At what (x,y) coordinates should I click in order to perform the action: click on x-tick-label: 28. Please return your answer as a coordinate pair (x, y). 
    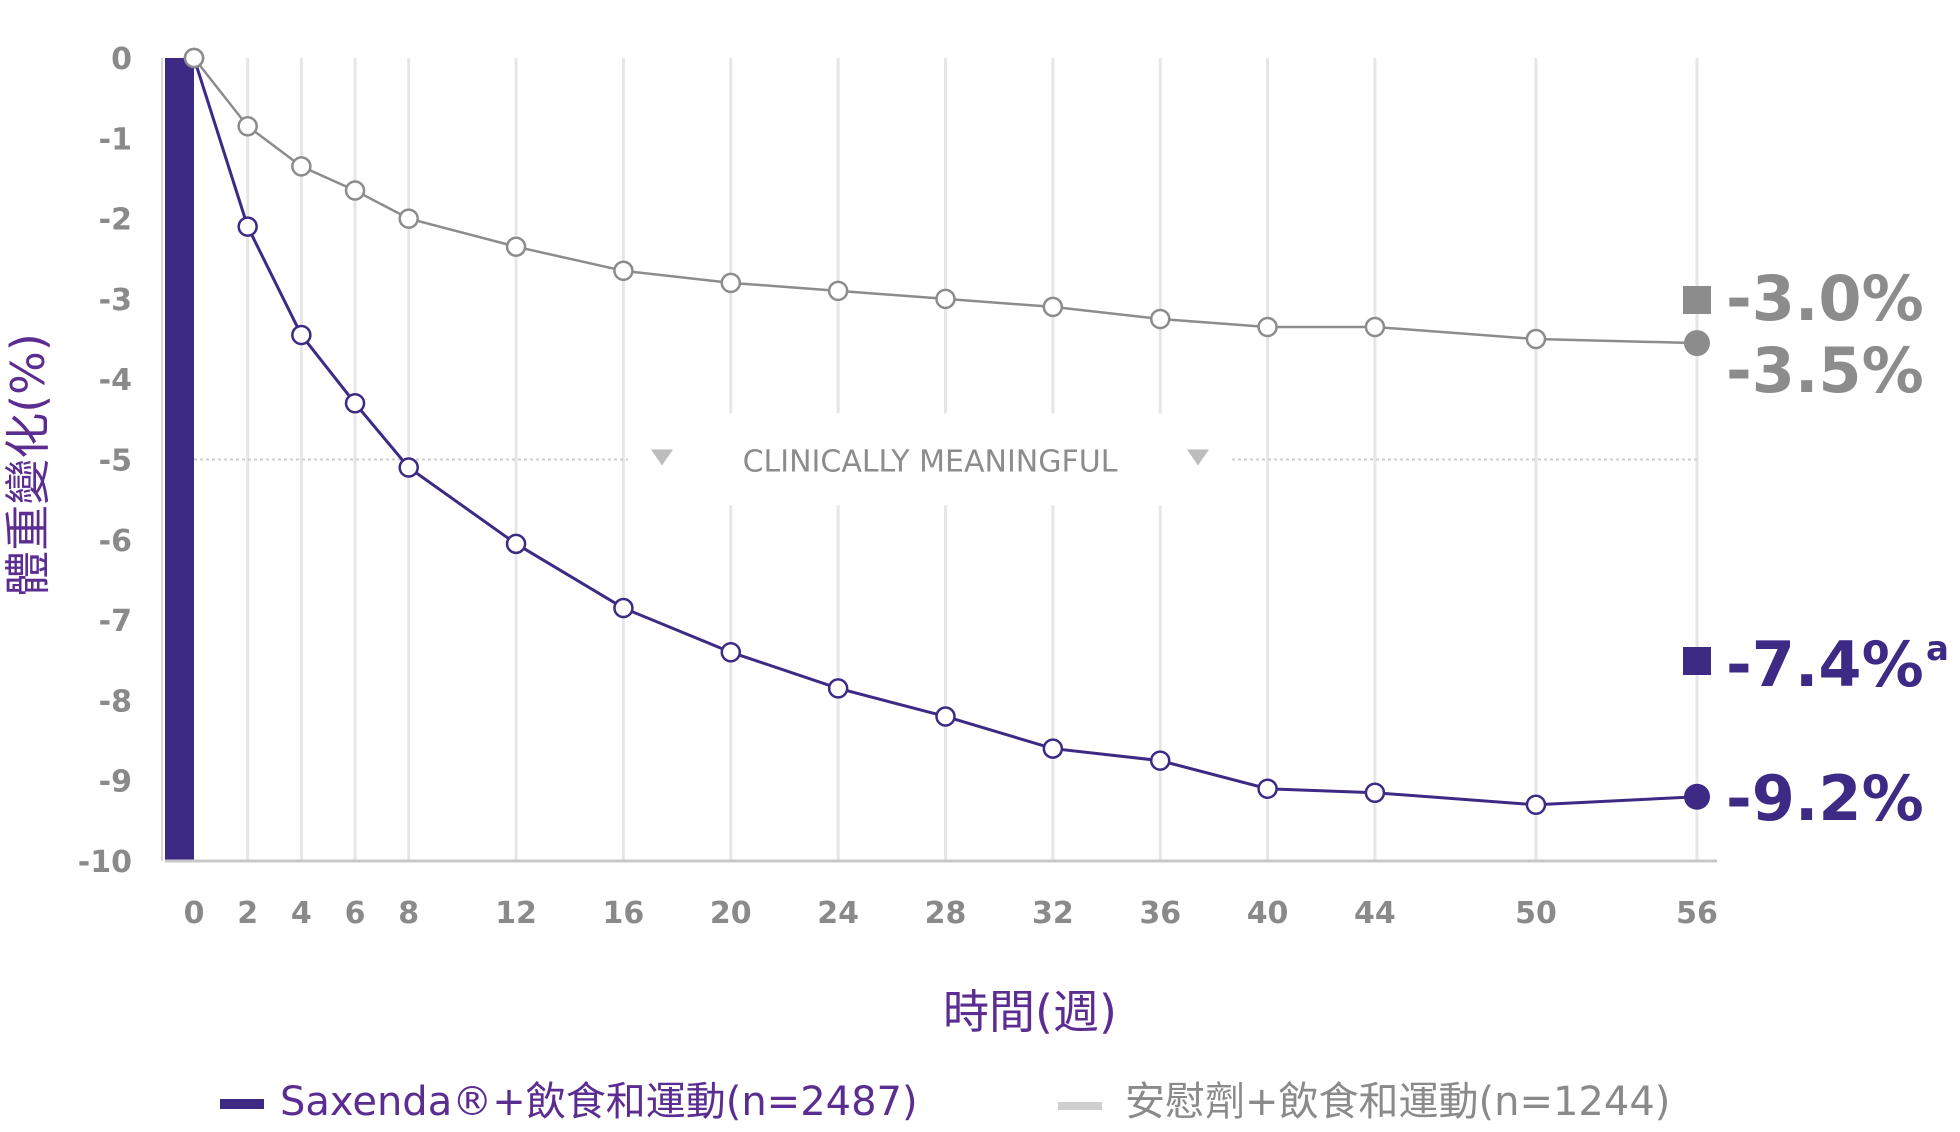
    Looking at the image, I should click on (946, 913).